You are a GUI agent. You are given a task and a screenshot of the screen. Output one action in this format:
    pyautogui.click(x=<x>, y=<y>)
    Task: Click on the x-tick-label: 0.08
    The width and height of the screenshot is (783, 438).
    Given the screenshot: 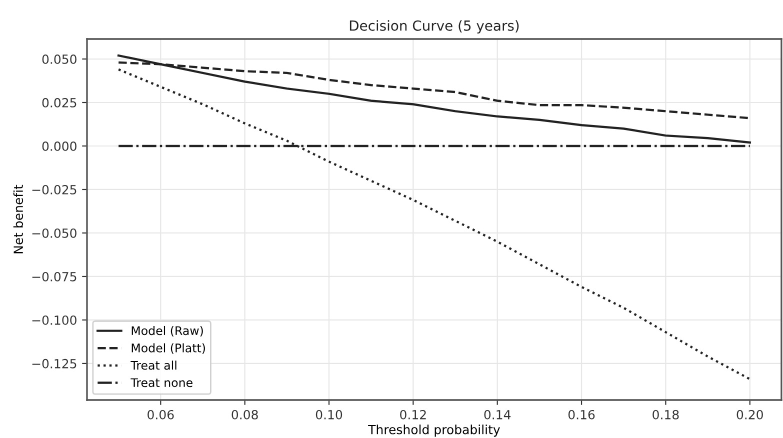 What is the action you would take?
    pyautogui.click(x=245, y=415)
    